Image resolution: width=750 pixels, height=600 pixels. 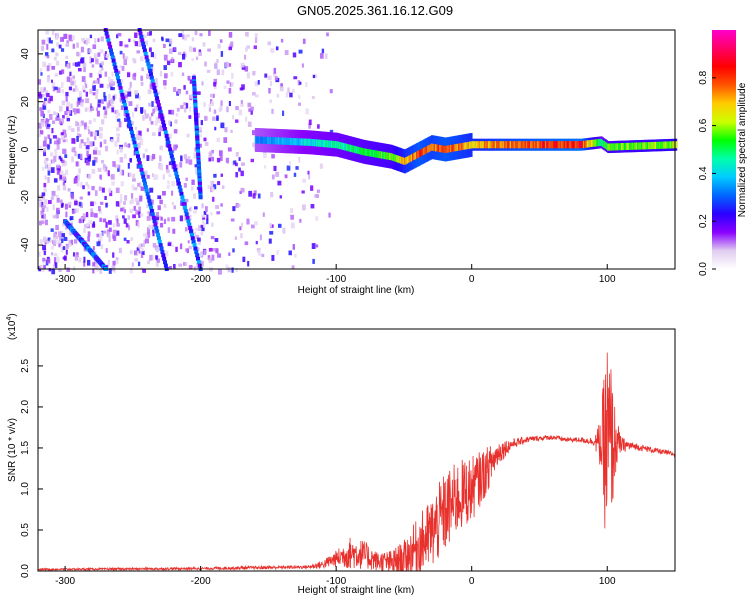 I want to click on spectrogram-x-label: Height of straight line (km), so click(x=356, y=290).